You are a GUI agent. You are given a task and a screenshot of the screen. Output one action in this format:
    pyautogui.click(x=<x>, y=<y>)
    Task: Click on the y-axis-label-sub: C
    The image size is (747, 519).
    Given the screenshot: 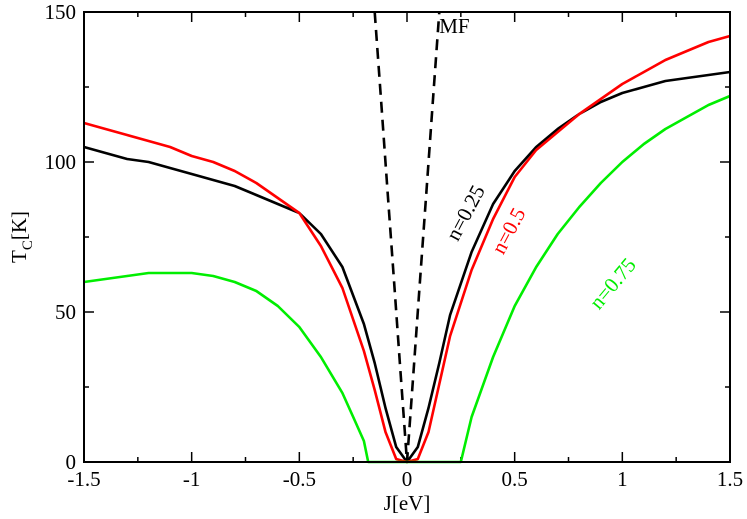 What is the action you would take?
    pyautogui.click(x=28, y=245)
    